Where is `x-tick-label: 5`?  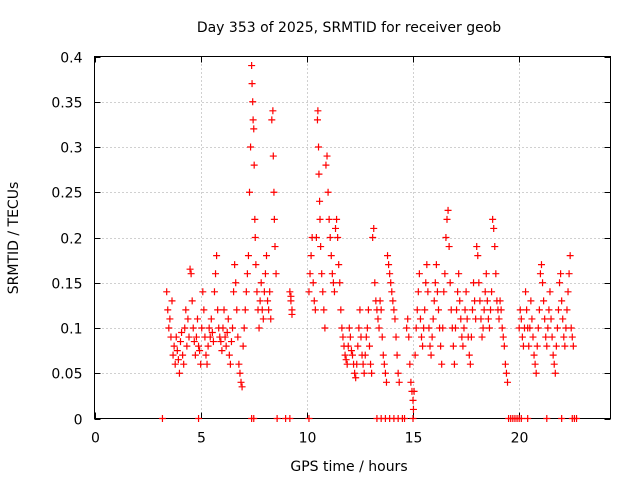 x-tick-label: 5 is located at coordinates (201, 439).